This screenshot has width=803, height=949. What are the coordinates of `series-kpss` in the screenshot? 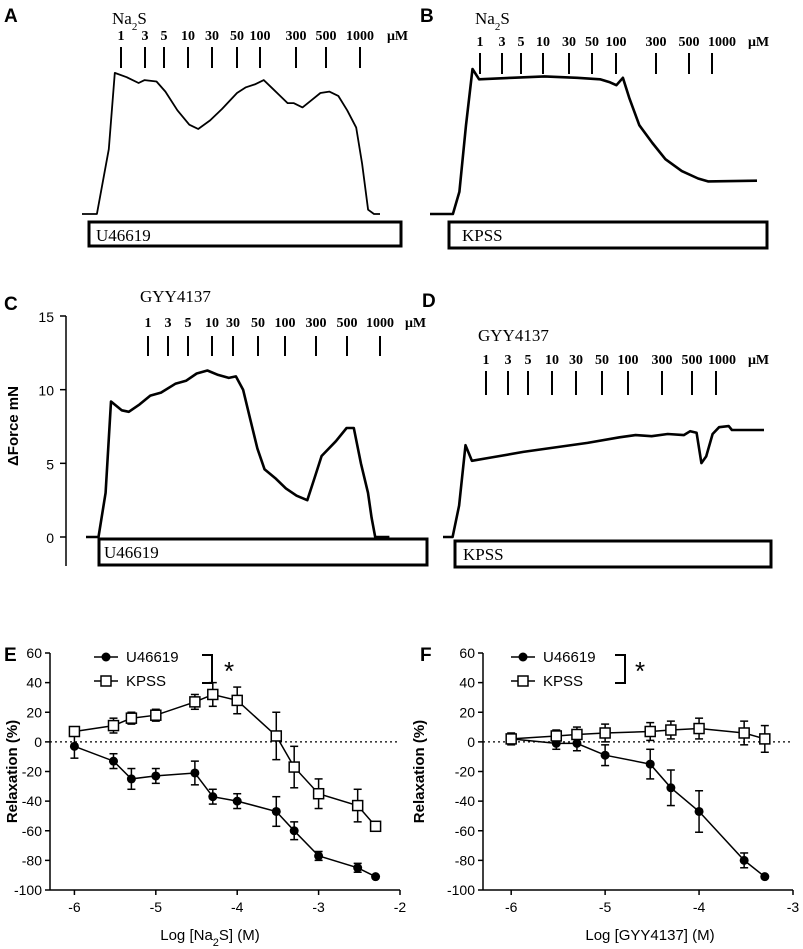 It's located at (225, 757).